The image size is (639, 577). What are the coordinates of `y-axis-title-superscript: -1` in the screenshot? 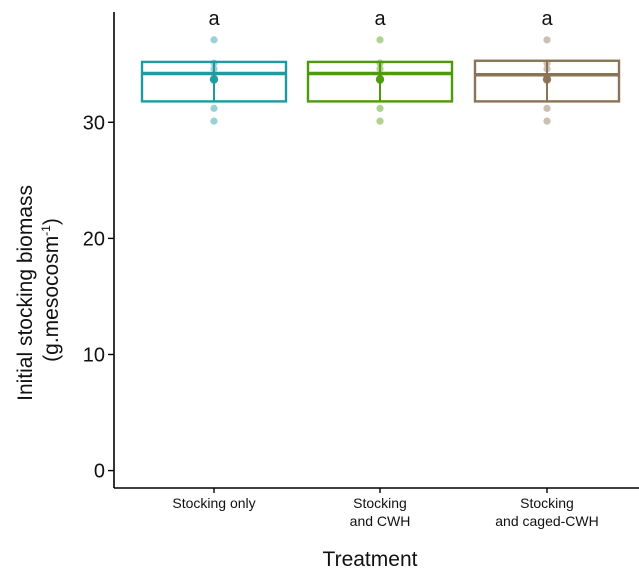 It's located at (46, 230).